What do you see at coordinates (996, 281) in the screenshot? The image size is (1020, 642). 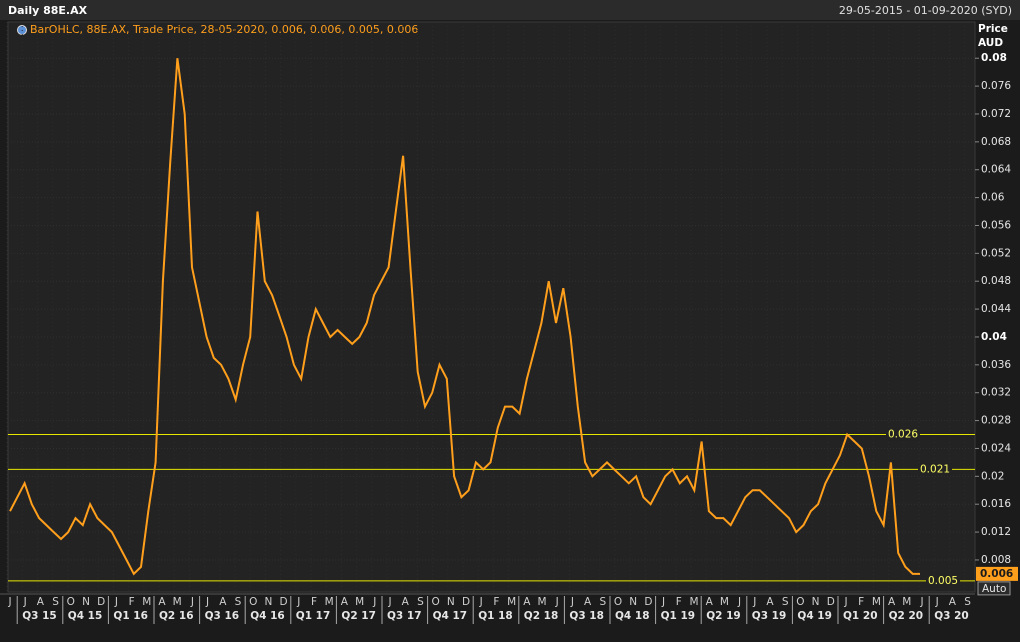 I see `y-tick-label: 0.048` at bounding box center [996, 281].